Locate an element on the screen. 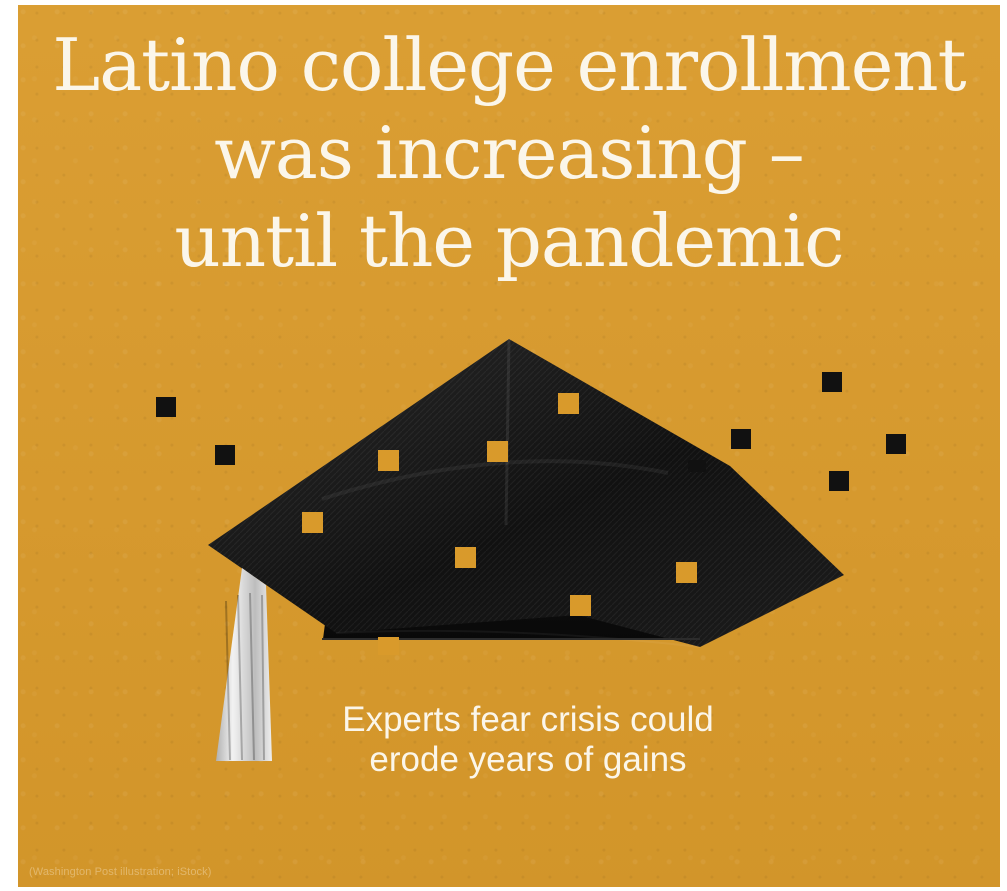  image-credit: (Washington Post illustration; iStock) is located at coordinates (120, 872).